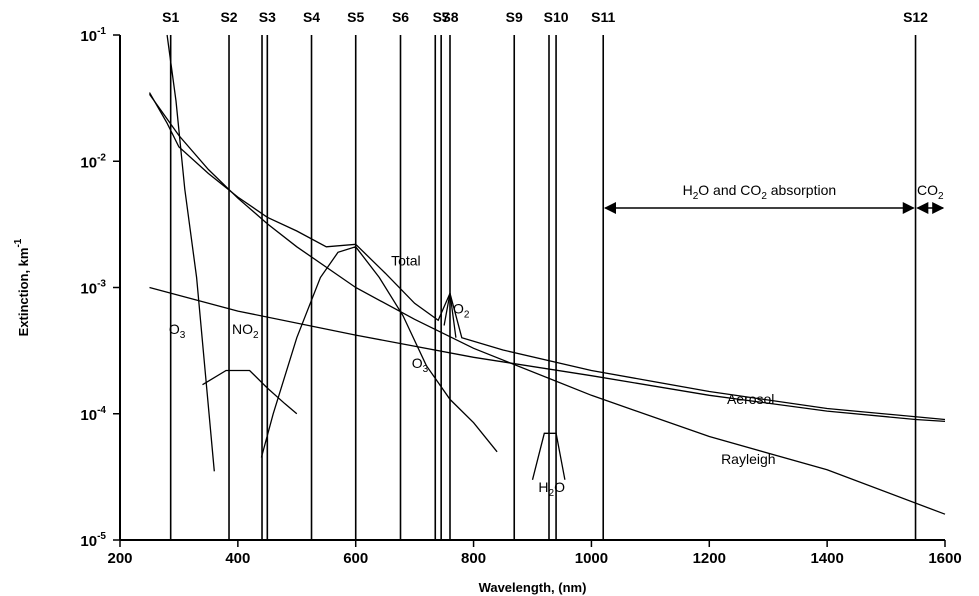  Describe the element at coordinates (101, 31) in the screenshot. I see `y-tick-exponent: -1` at that location.